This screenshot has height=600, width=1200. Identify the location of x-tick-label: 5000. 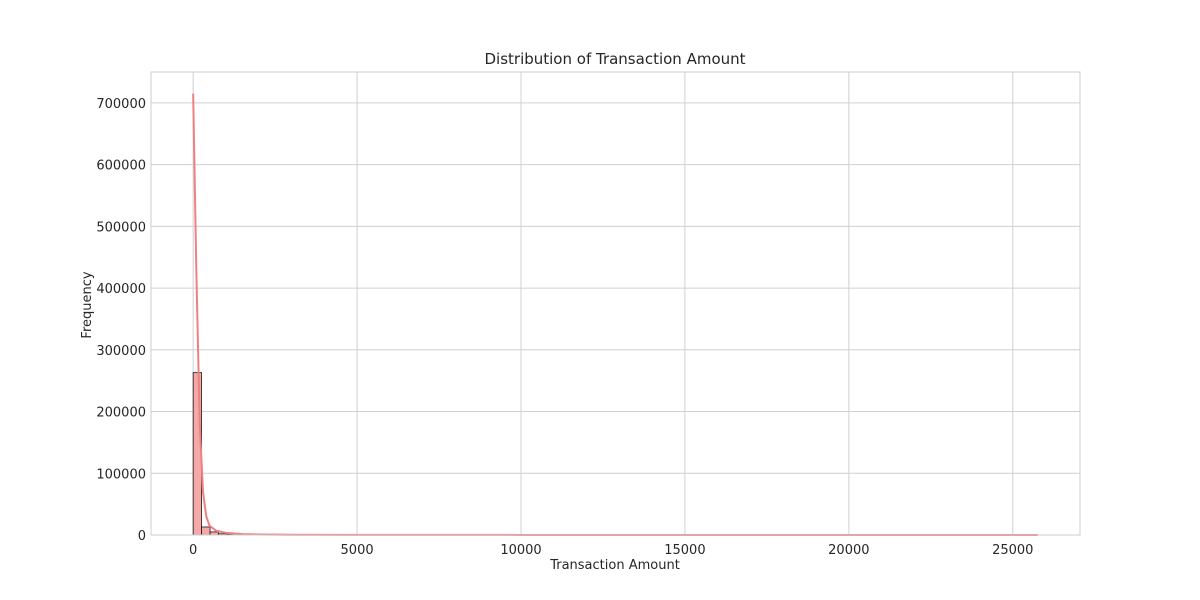
(357, 550).